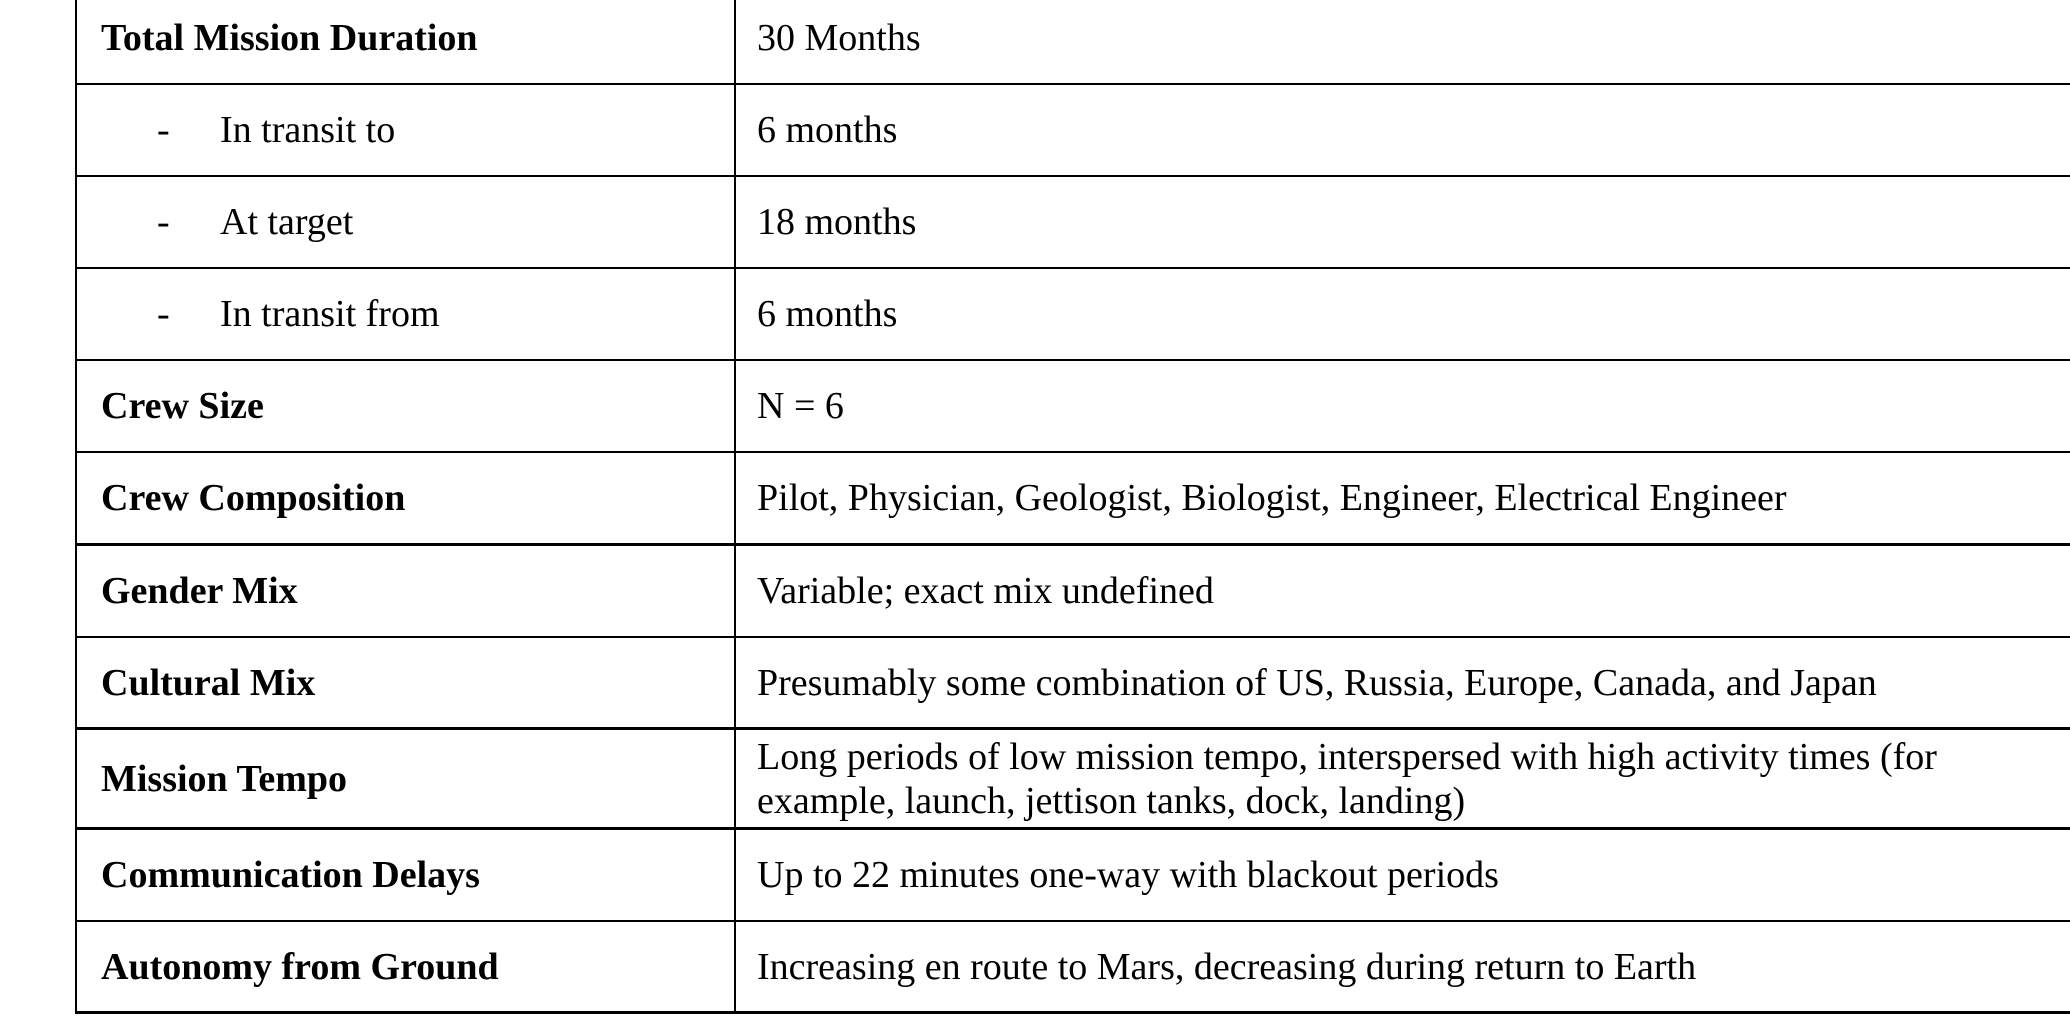  I want to click on table-row: - In transit to 6 months, so click(1073, 131).